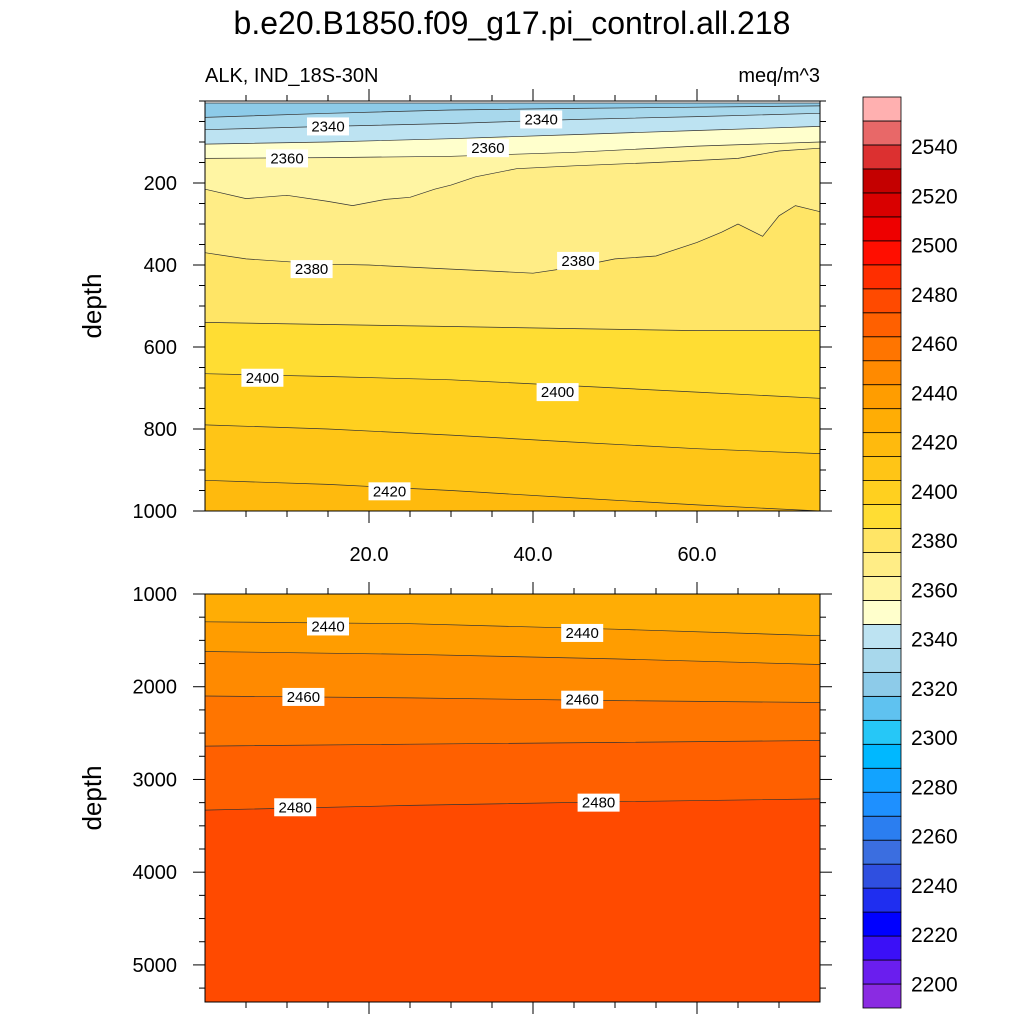  What do you see at coordinates (160, 184) in the screenshot?
I see `y-tick-label: 200` at bounding box center [160, 184].